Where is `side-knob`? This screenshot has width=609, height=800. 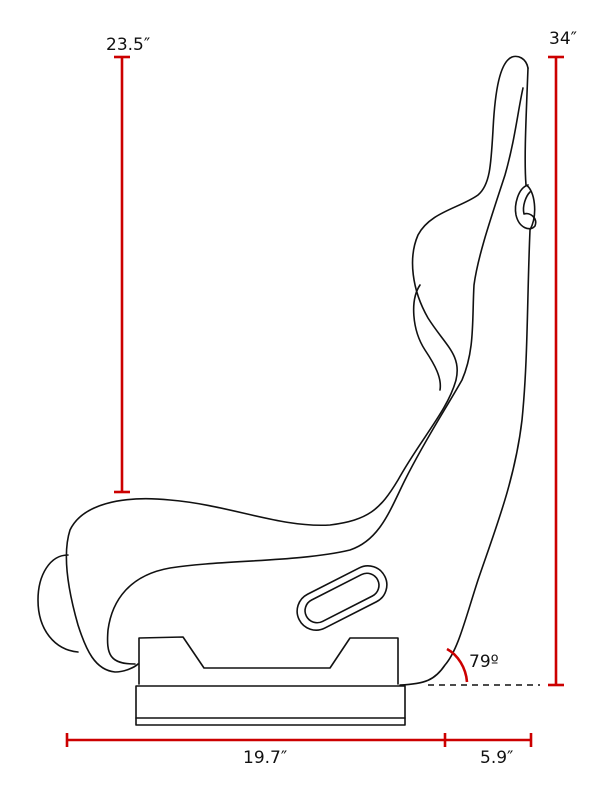 side-knob is located at coordinates (58, 603).